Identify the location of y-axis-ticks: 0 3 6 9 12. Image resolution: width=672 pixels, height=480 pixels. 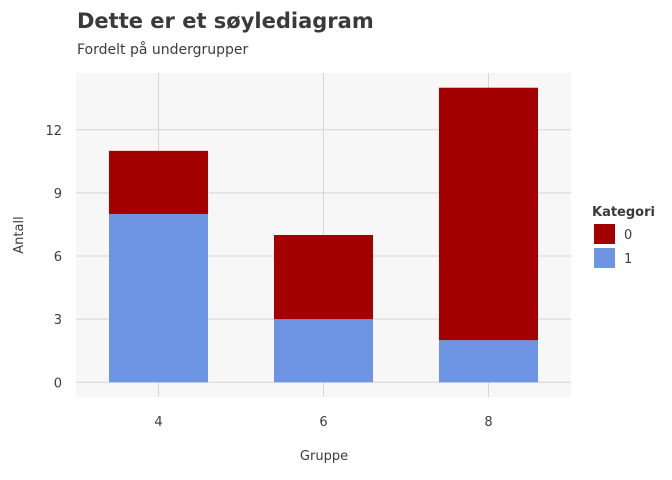
(53, 257).